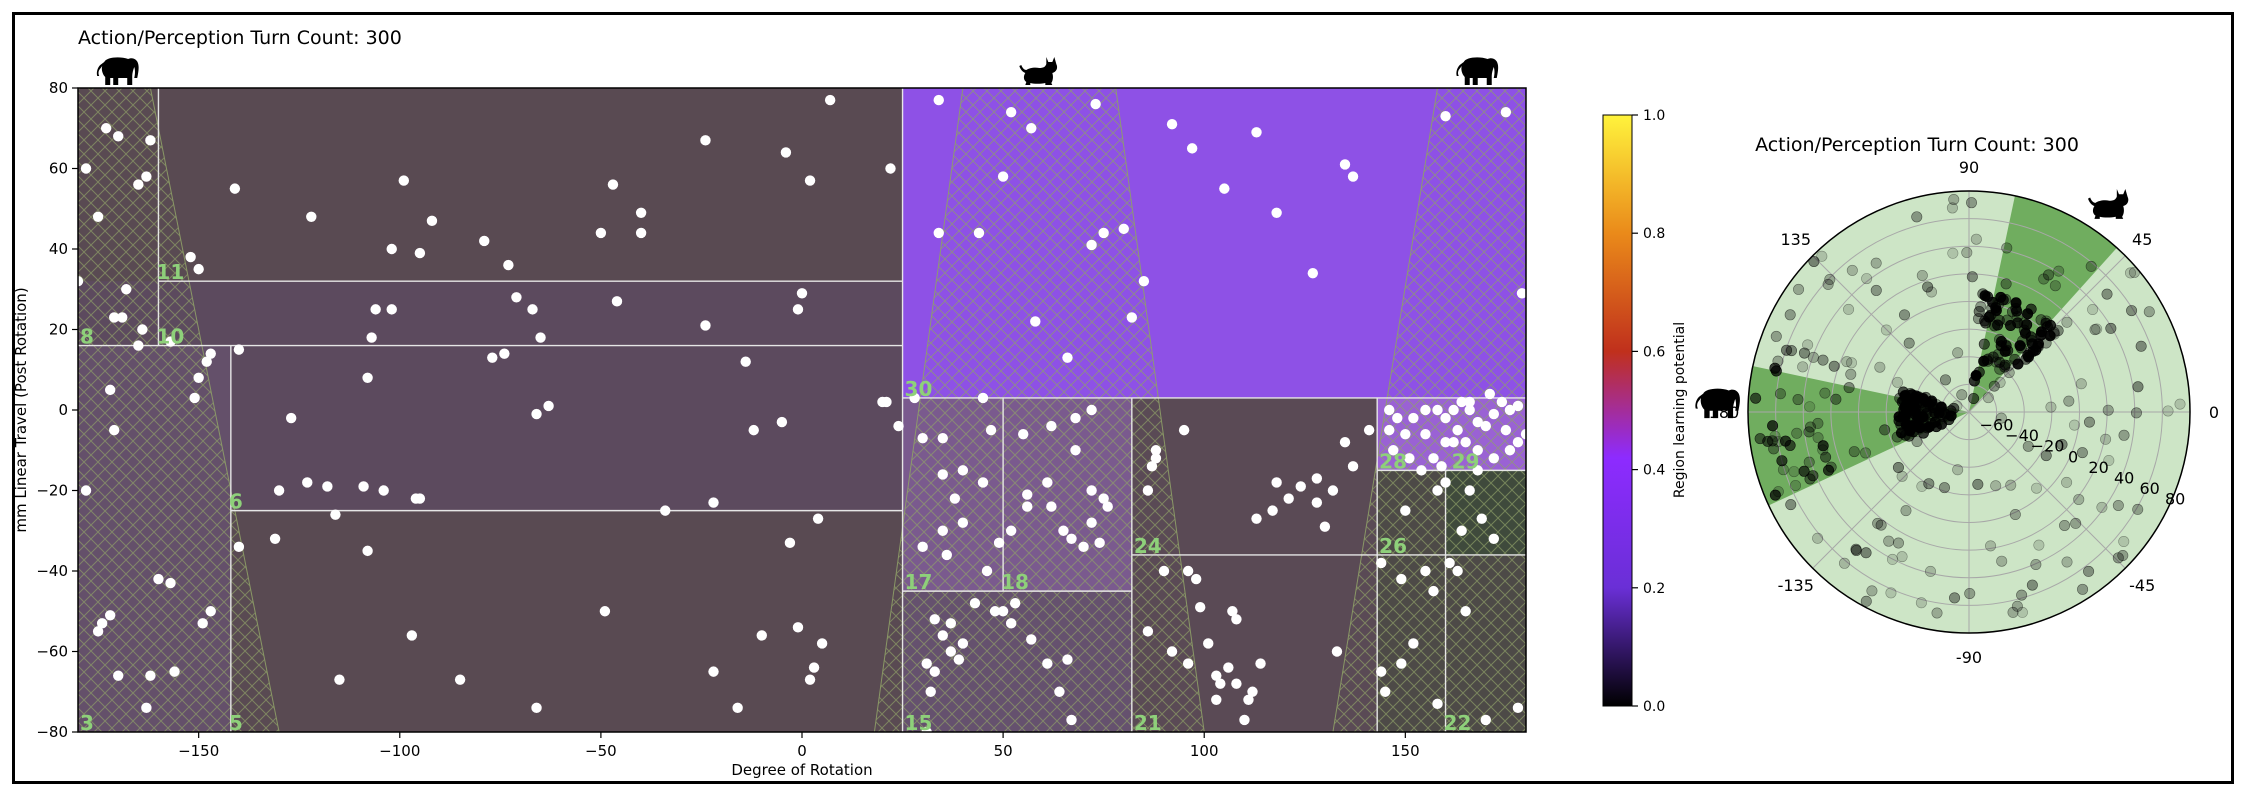  What do you see at coordinates (799, 746) in the screenshot?
I see `x-axis-ticks: −150 −100 −50 0 50 100 150` at bounding box center [799, 746].